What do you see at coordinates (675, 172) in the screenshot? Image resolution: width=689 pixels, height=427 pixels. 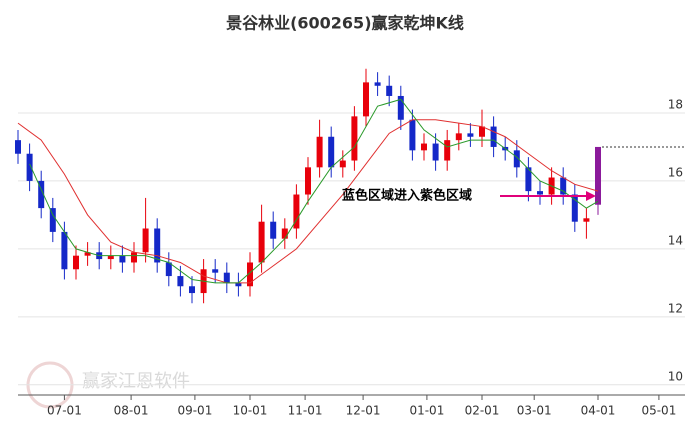 I see `y-tick-label: 16` at bounding box center [675, 172].